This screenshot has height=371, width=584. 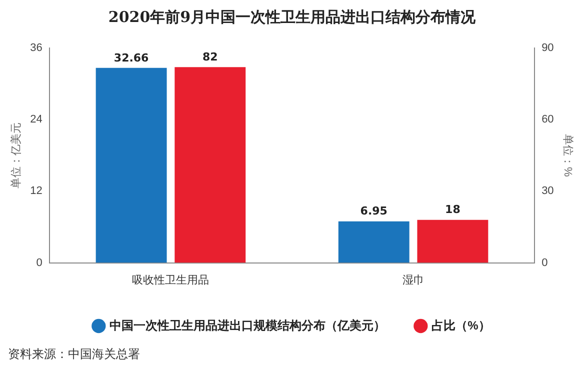 I want to click on y-tick-label: 12, so click(x=36, y=191).